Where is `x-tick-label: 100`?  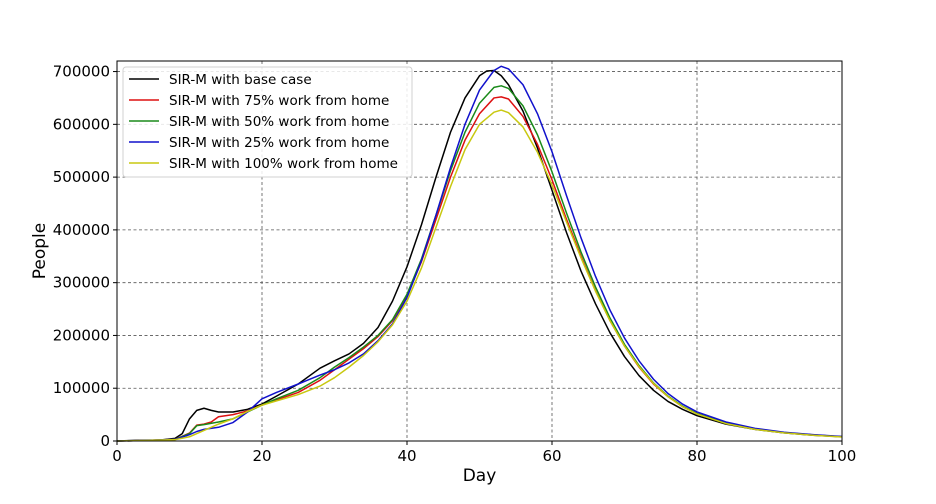 x-tick-label: 100 is located at coordinates (842, 456).